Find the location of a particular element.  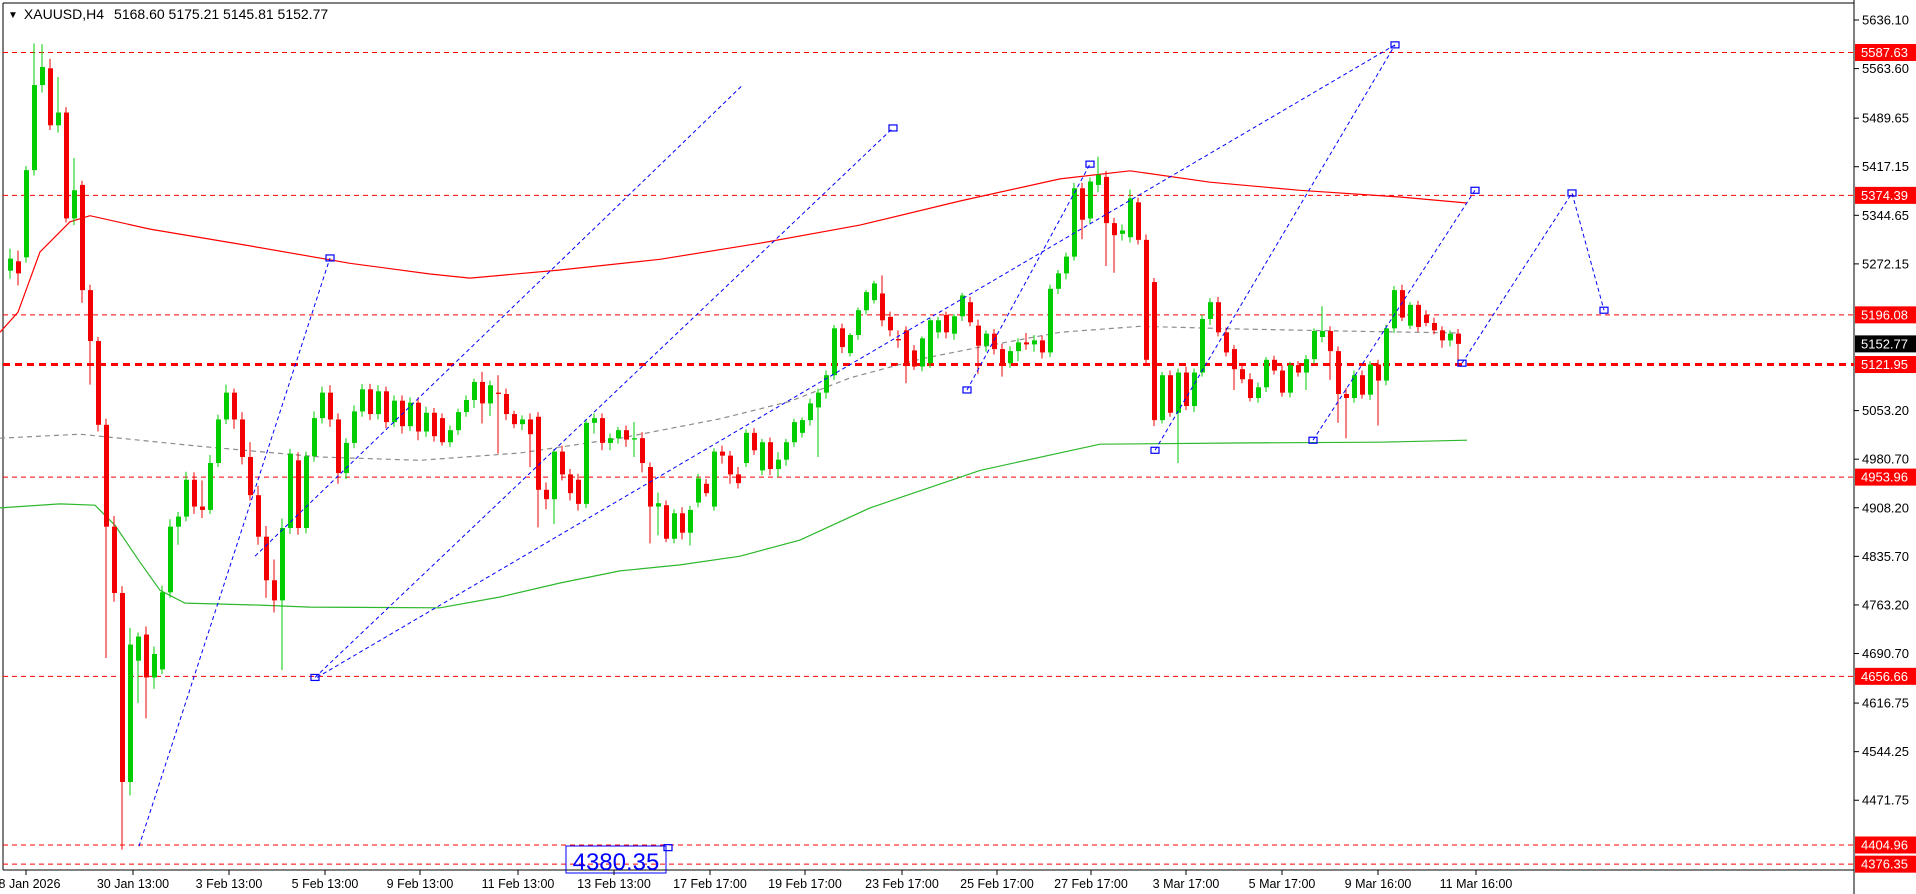

symbol-dropdown-icon: ▼ is located at coordinates (13, 15).